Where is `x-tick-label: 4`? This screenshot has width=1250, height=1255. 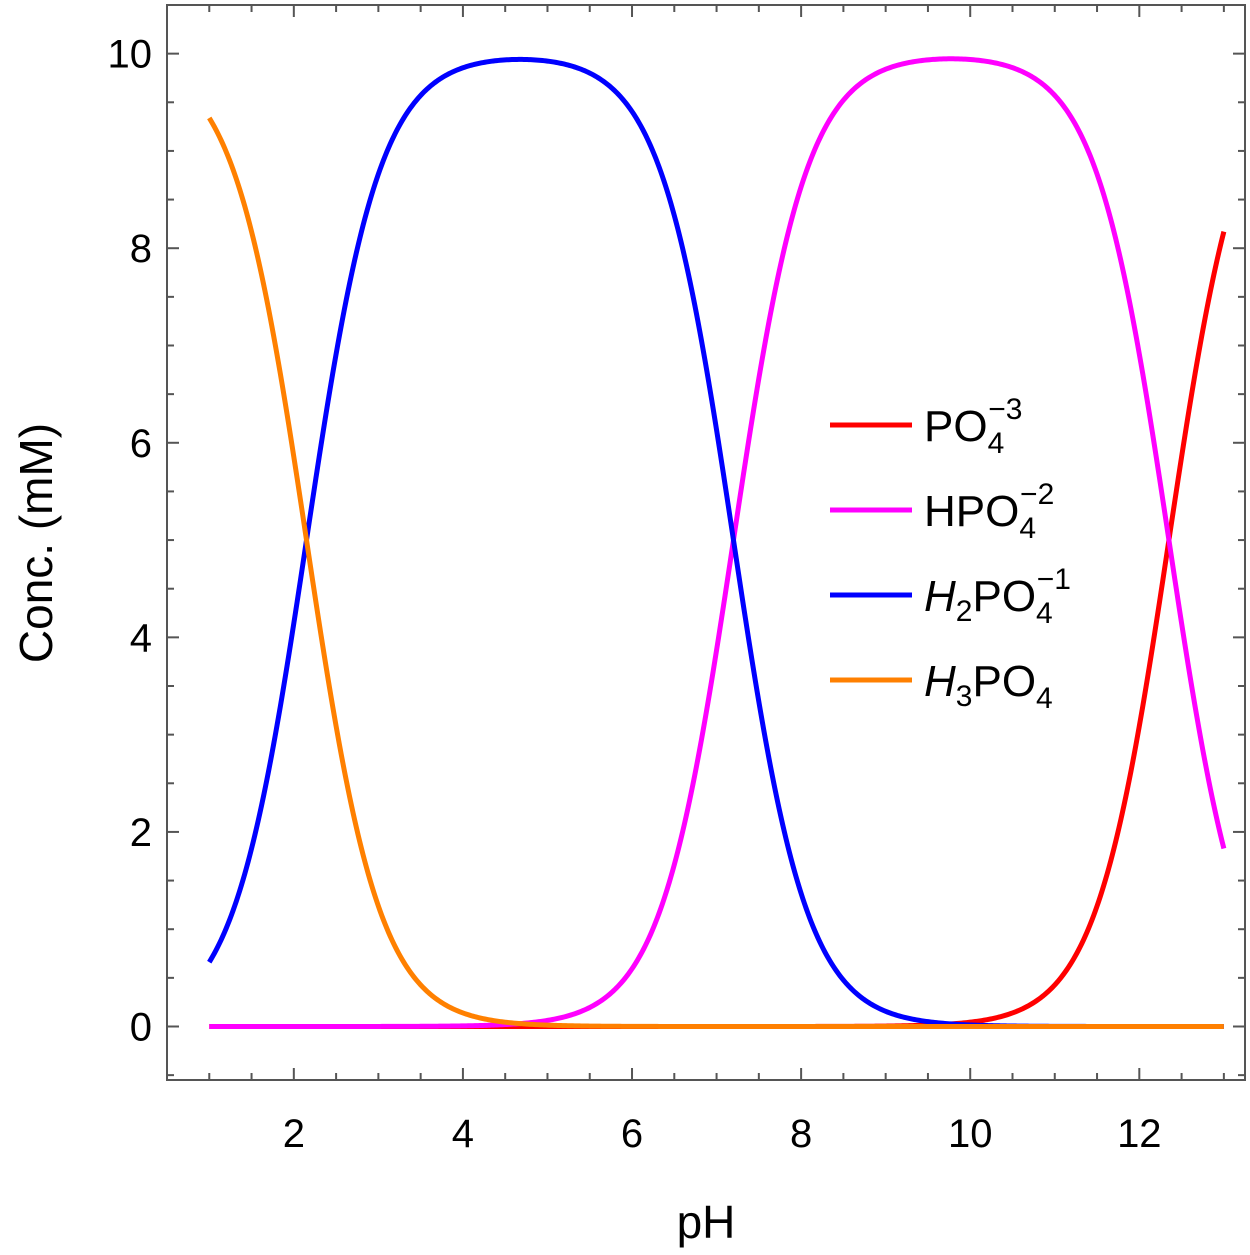
x-tick-label: 4 is located at coordinates (463, 1134).